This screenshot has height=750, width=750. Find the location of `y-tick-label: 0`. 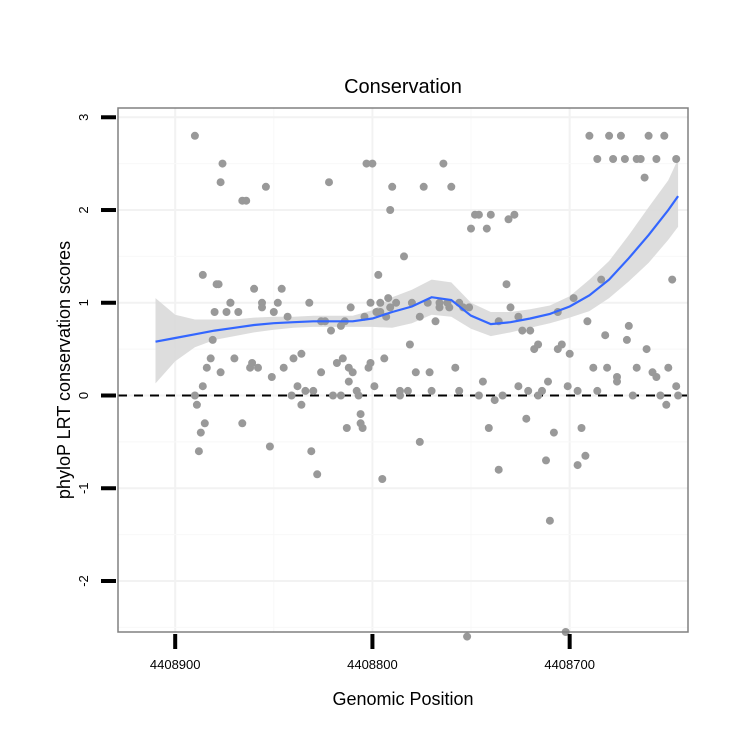

y-tick-label: 0 is located at coordinates (83, 395).